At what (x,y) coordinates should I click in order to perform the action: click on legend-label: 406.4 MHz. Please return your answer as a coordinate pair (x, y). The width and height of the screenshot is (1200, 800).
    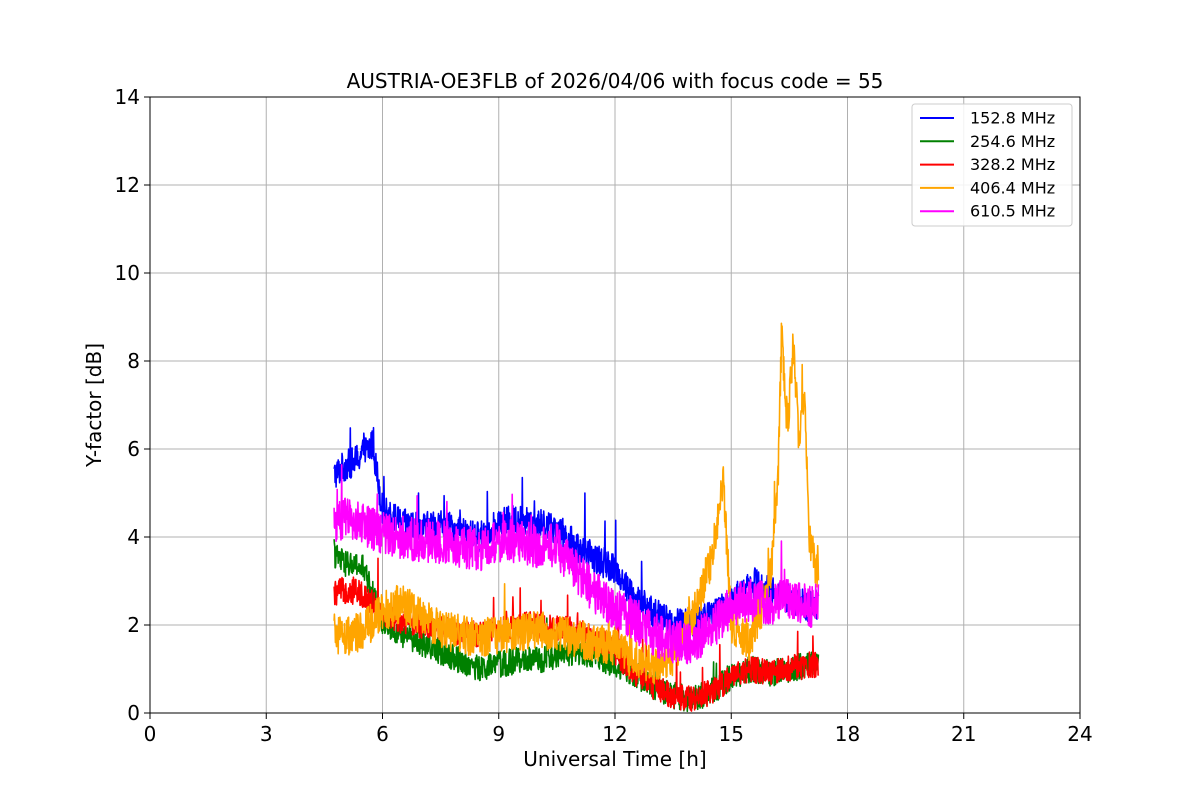
    Looking at the image, I should click on (1012, 187).